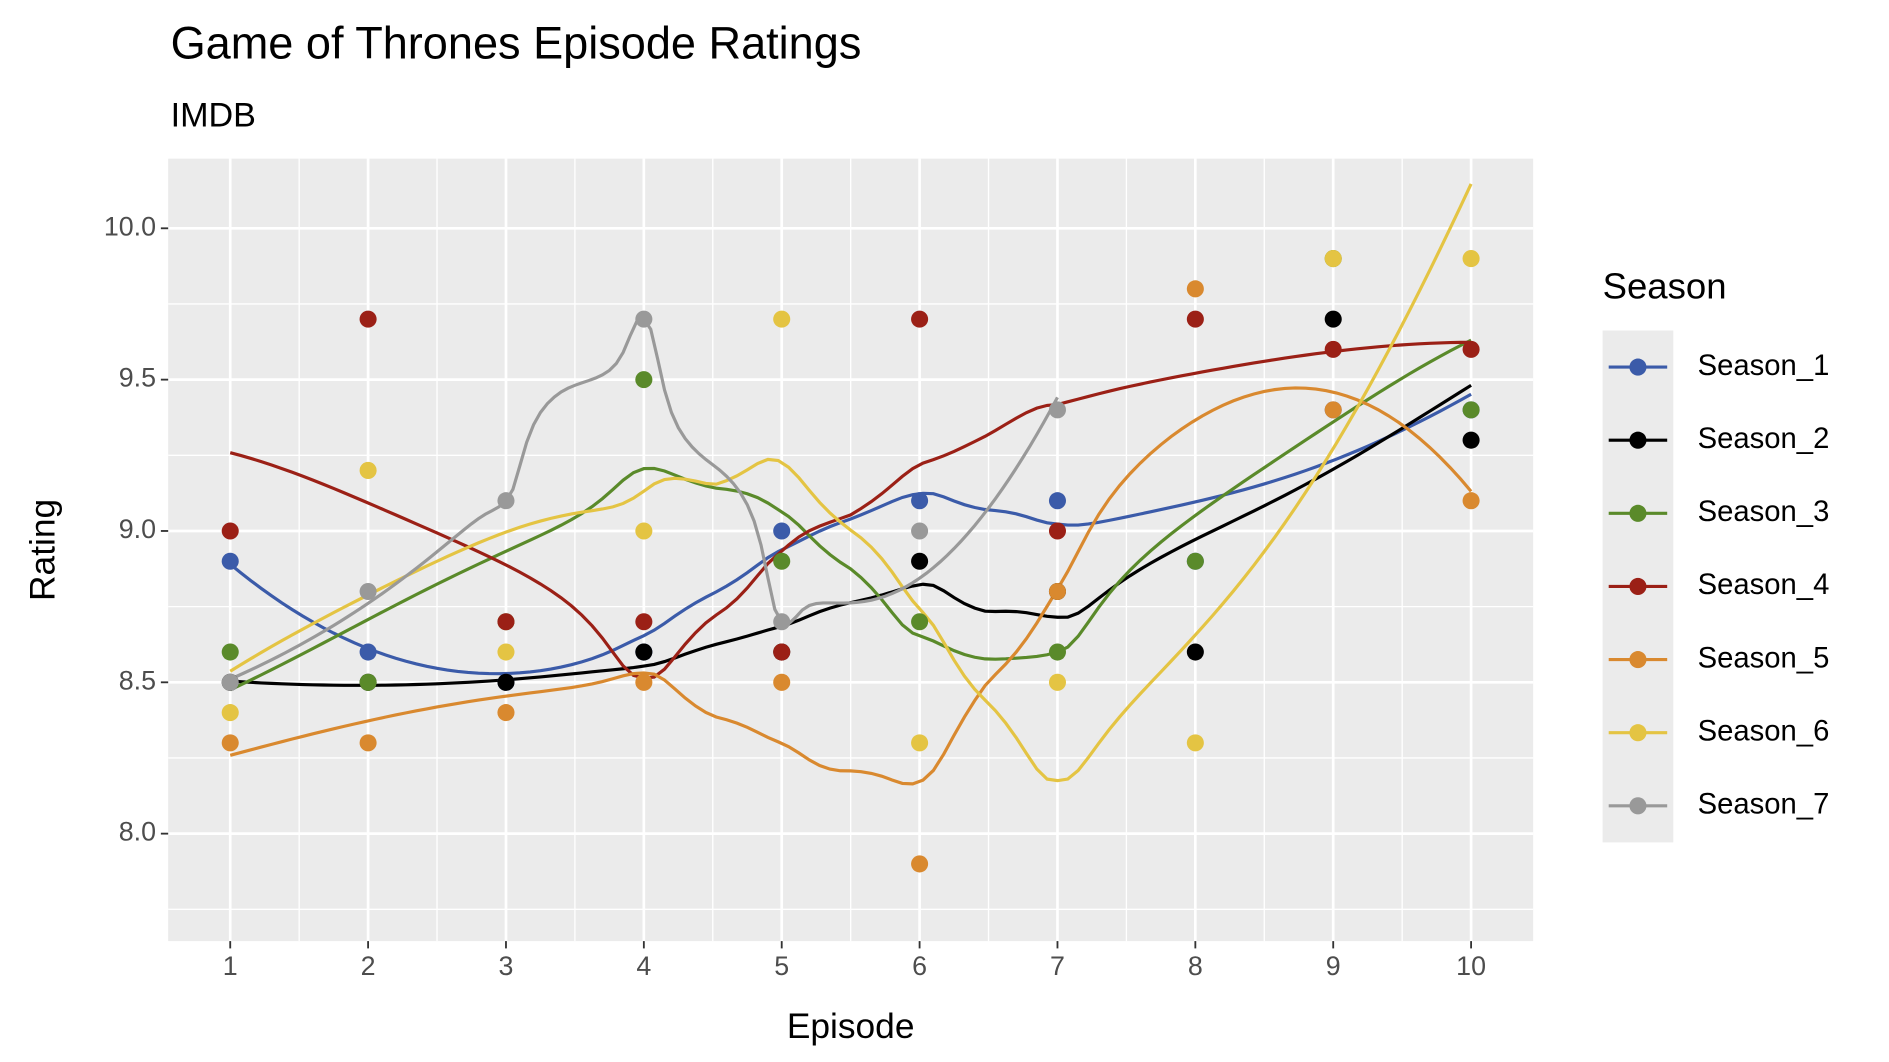 Image resolution: width=1889 pixels, height=1062 pixels. Describe the element at coordinates (1764, 366) in the screenshot. I see `legend-label: Season_1` at that location.